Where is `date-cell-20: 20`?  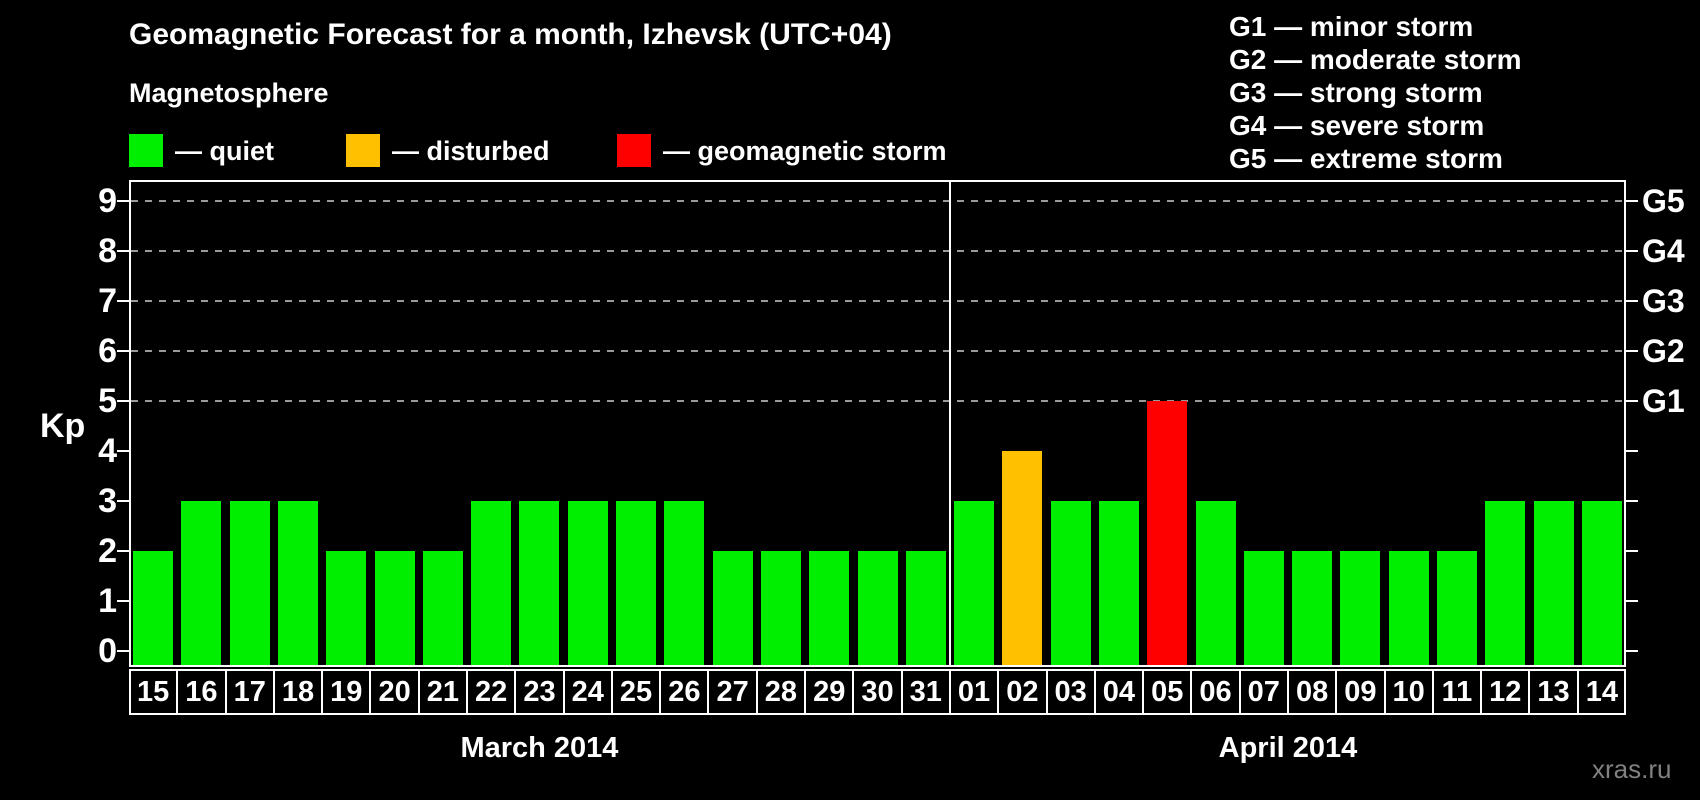 date-cell-20: 20 is located at coordinates (394, 691).